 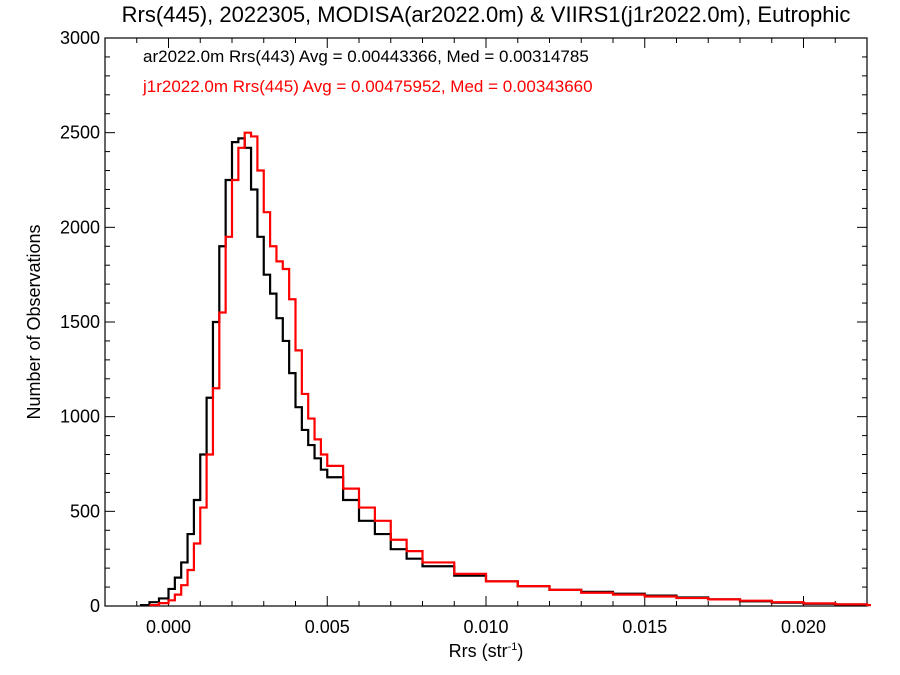 What do you see at coordinates (80, 227) in the screenshot?
I see `y-tick-label: 2000` at bounding box center [80, 227].